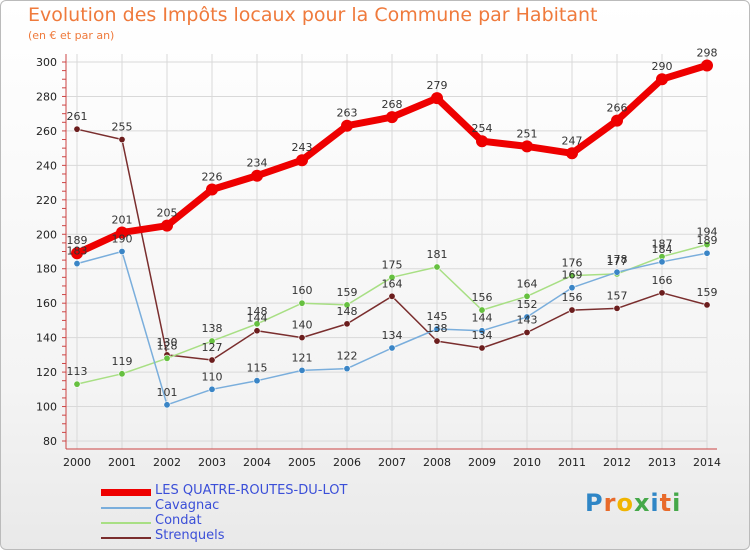  I want to click on y-tick-label: 260, so click(46, 131).